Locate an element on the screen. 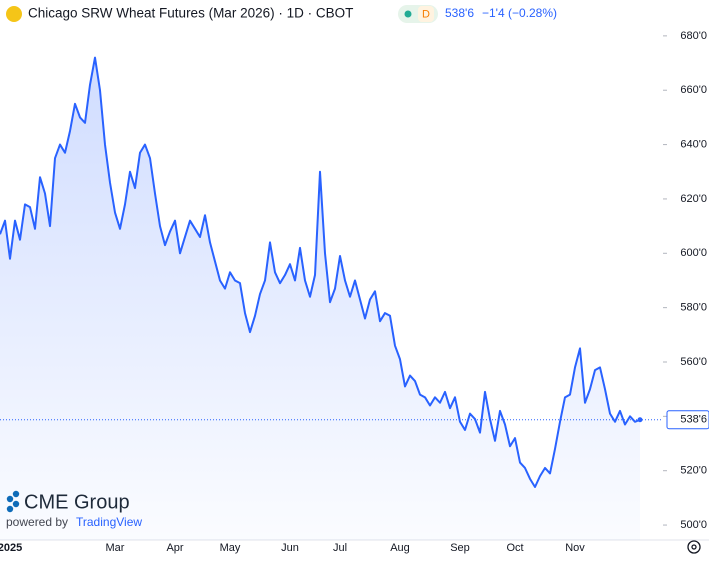 The height and width of the screenshot is (562, 709). x-tick-label: May is located at coordinates (230, 548).